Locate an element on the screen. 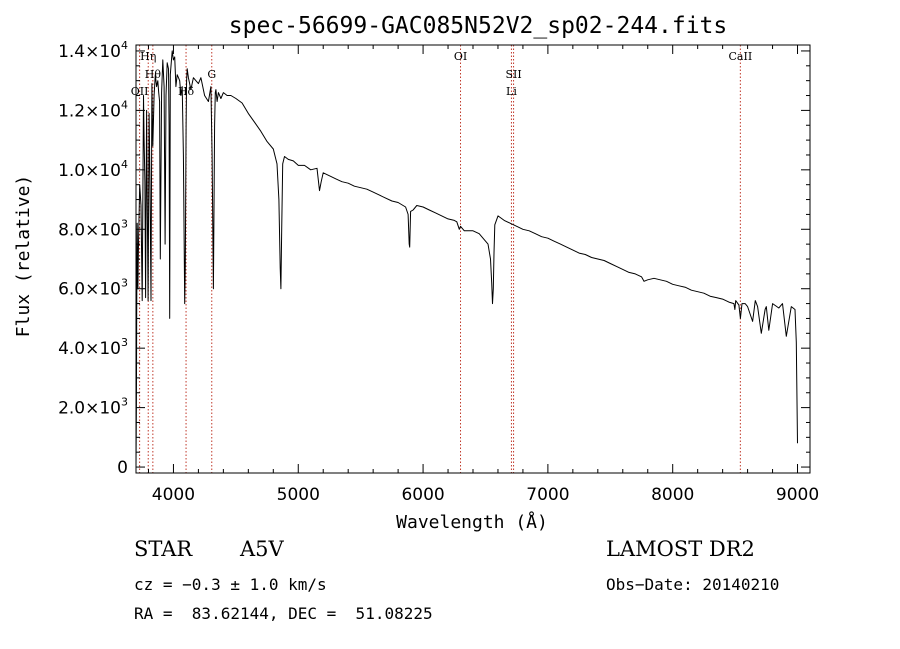 Image resolution: width=900 pixels, height=649 pixels. y-tick-label-4: 8.0×10³ is located at coordinates (93, 228).